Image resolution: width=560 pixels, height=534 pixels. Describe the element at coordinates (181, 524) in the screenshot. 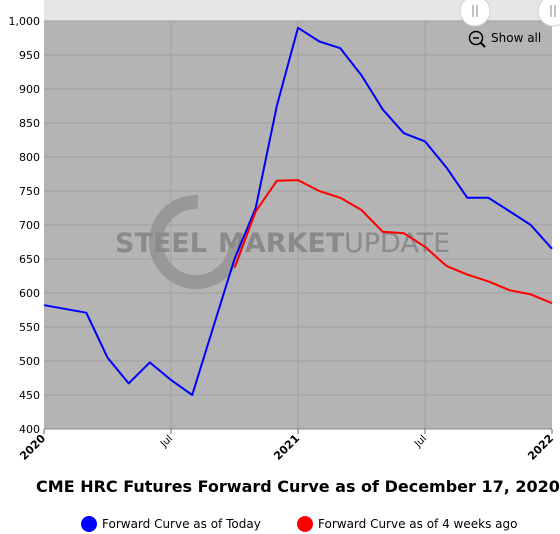

I see `legend-label: Forward Curve as of Today` at that location.